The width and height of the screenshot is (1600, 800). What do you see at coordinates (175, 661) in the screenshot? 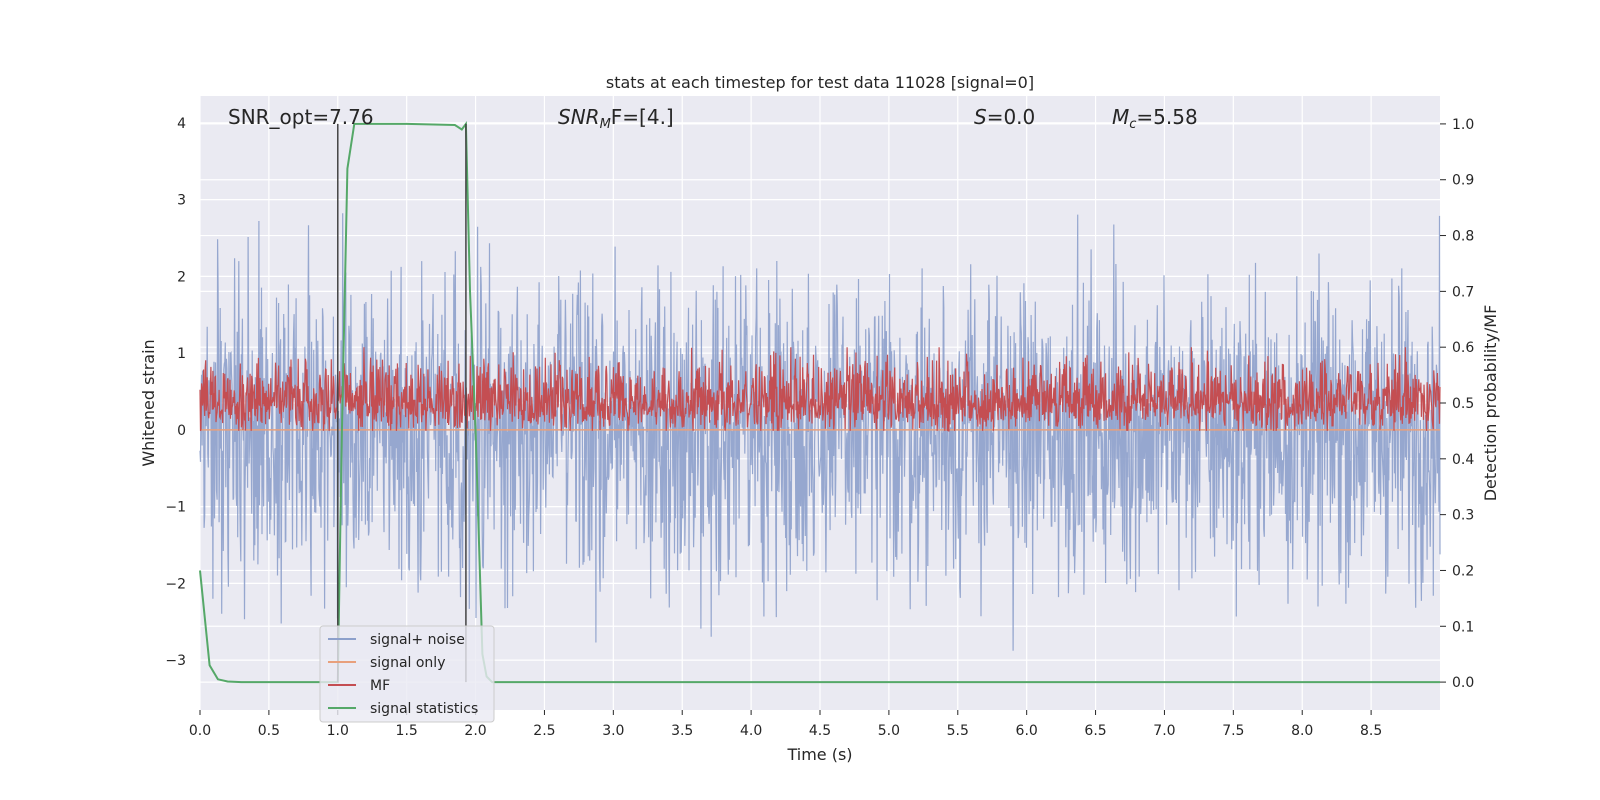
I see `y-tick-label-0: −3` at bounding box center [175, 661].